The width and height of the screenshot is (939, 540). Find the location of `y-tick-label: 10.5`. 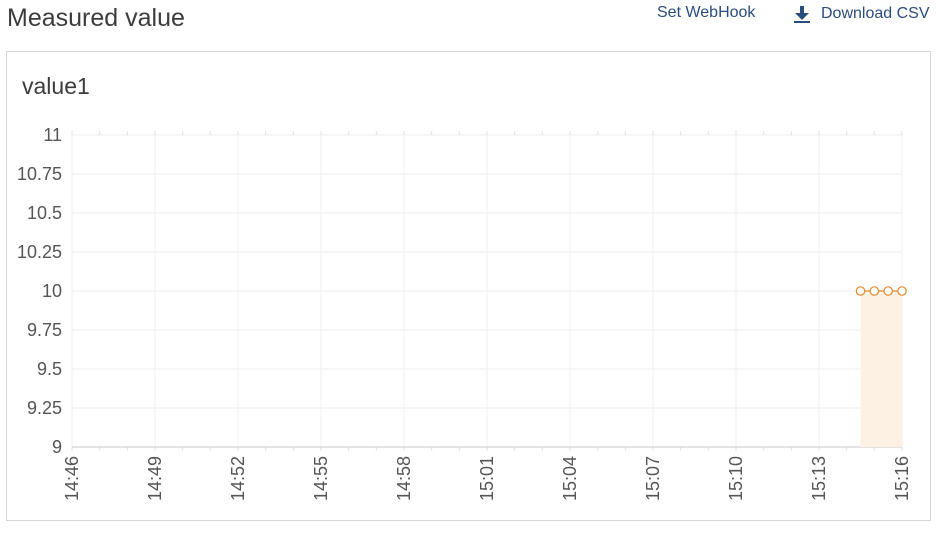

y-tick-label: 10.5 is located at coordinates (44, 213).